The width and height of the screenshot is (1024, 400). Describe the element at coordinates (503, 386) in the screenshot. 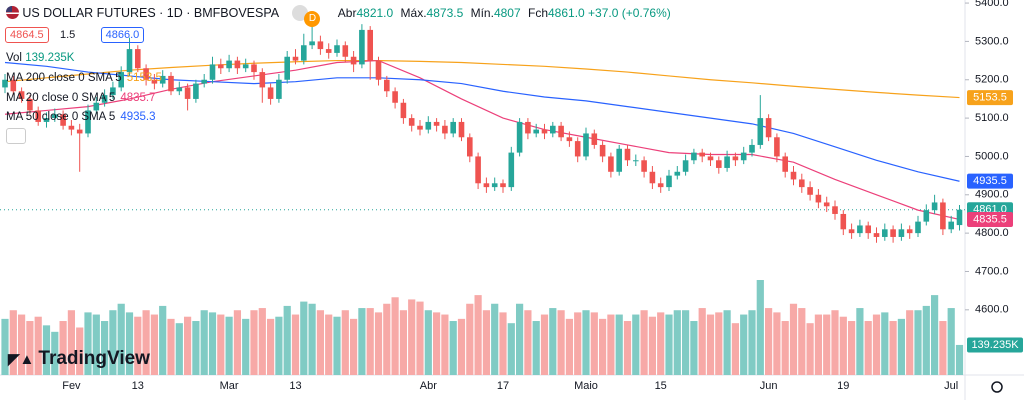

I see `x-tick-label: 17` at that location.